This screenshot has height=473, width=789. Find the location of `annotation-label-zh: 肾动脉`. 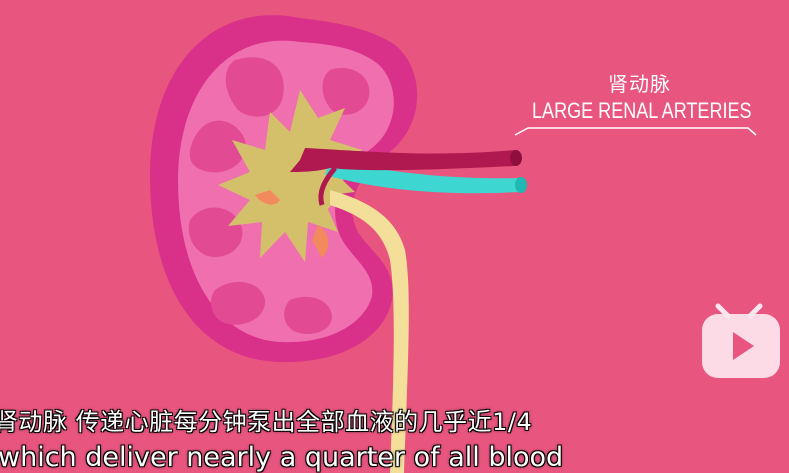

annotation-label-zh: 肾动脉 is located at coordinates (639, 84).